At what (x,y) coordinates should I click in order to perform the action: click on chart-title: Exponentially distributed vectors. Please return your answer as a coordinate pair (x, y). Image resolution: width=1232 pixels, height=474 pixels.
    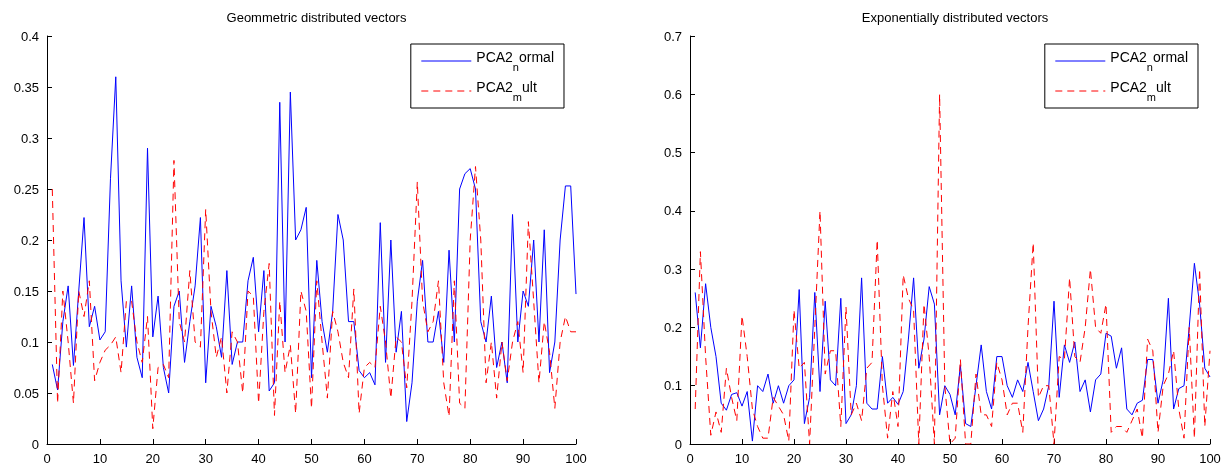
    Looking at the image, I should click on (955, 17).